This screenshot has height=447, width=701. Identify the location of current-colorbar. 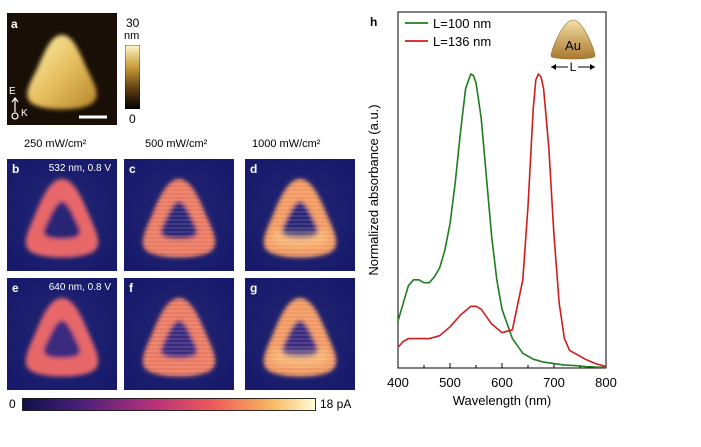
(169, 404).